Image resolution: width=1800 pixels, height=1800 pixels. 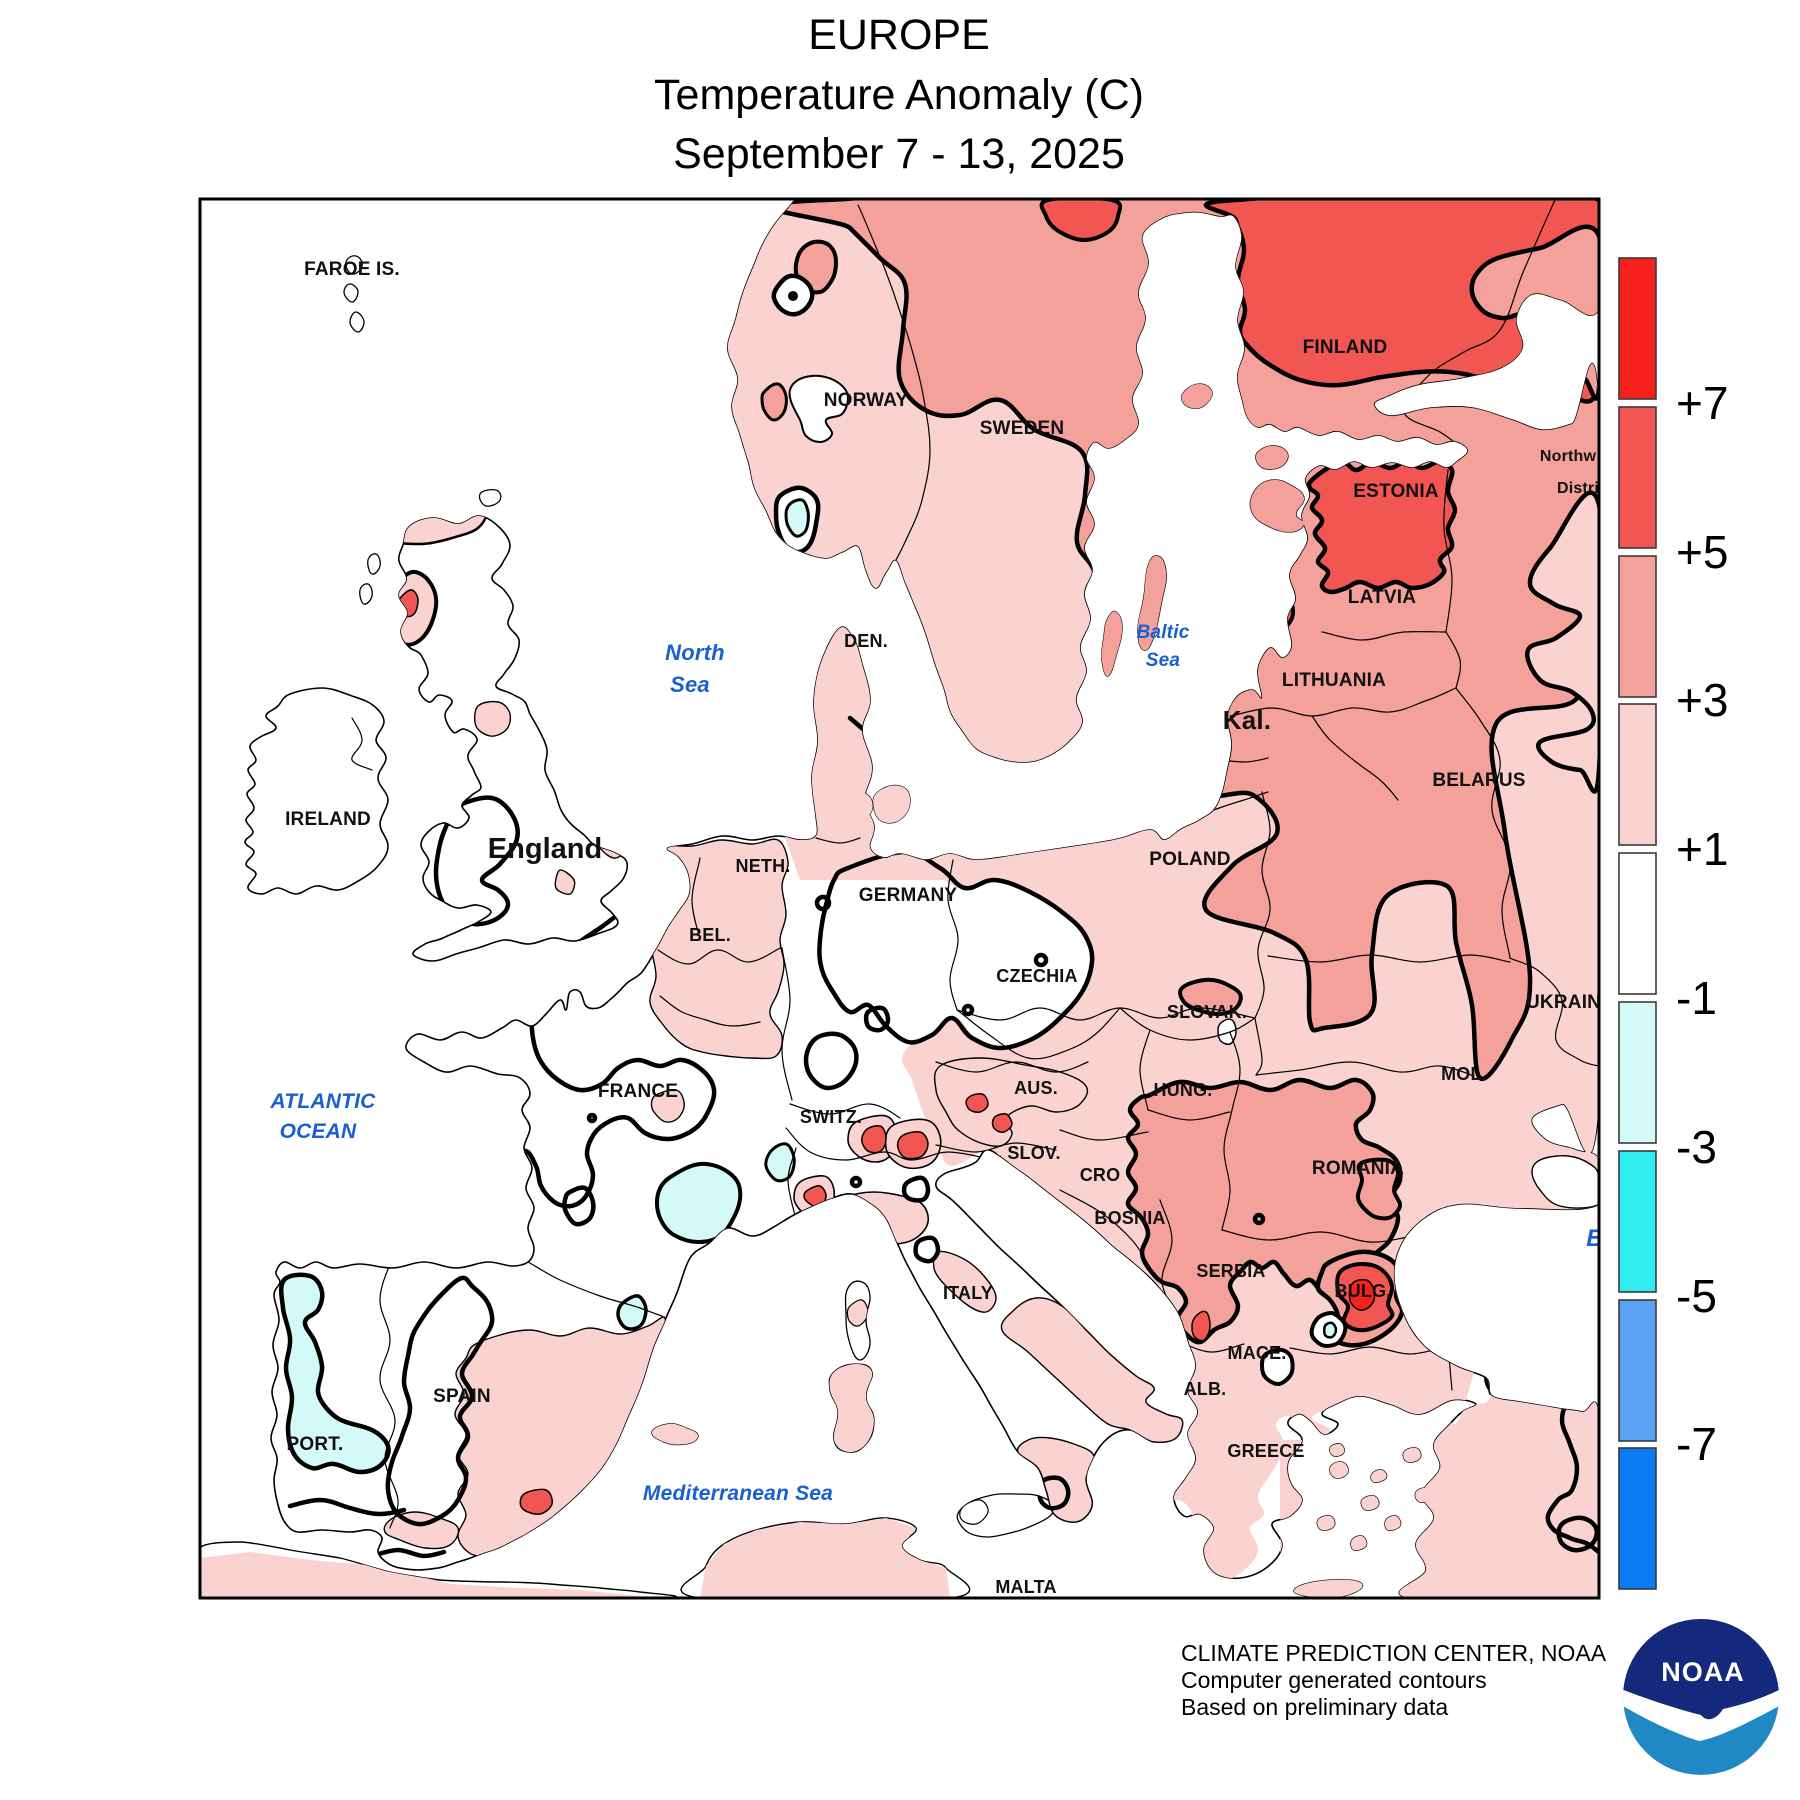 What do you see at coordinates (866, 641) in the screenshot?
I see `svg-text: DEN.` at bounding box center [866, 641].